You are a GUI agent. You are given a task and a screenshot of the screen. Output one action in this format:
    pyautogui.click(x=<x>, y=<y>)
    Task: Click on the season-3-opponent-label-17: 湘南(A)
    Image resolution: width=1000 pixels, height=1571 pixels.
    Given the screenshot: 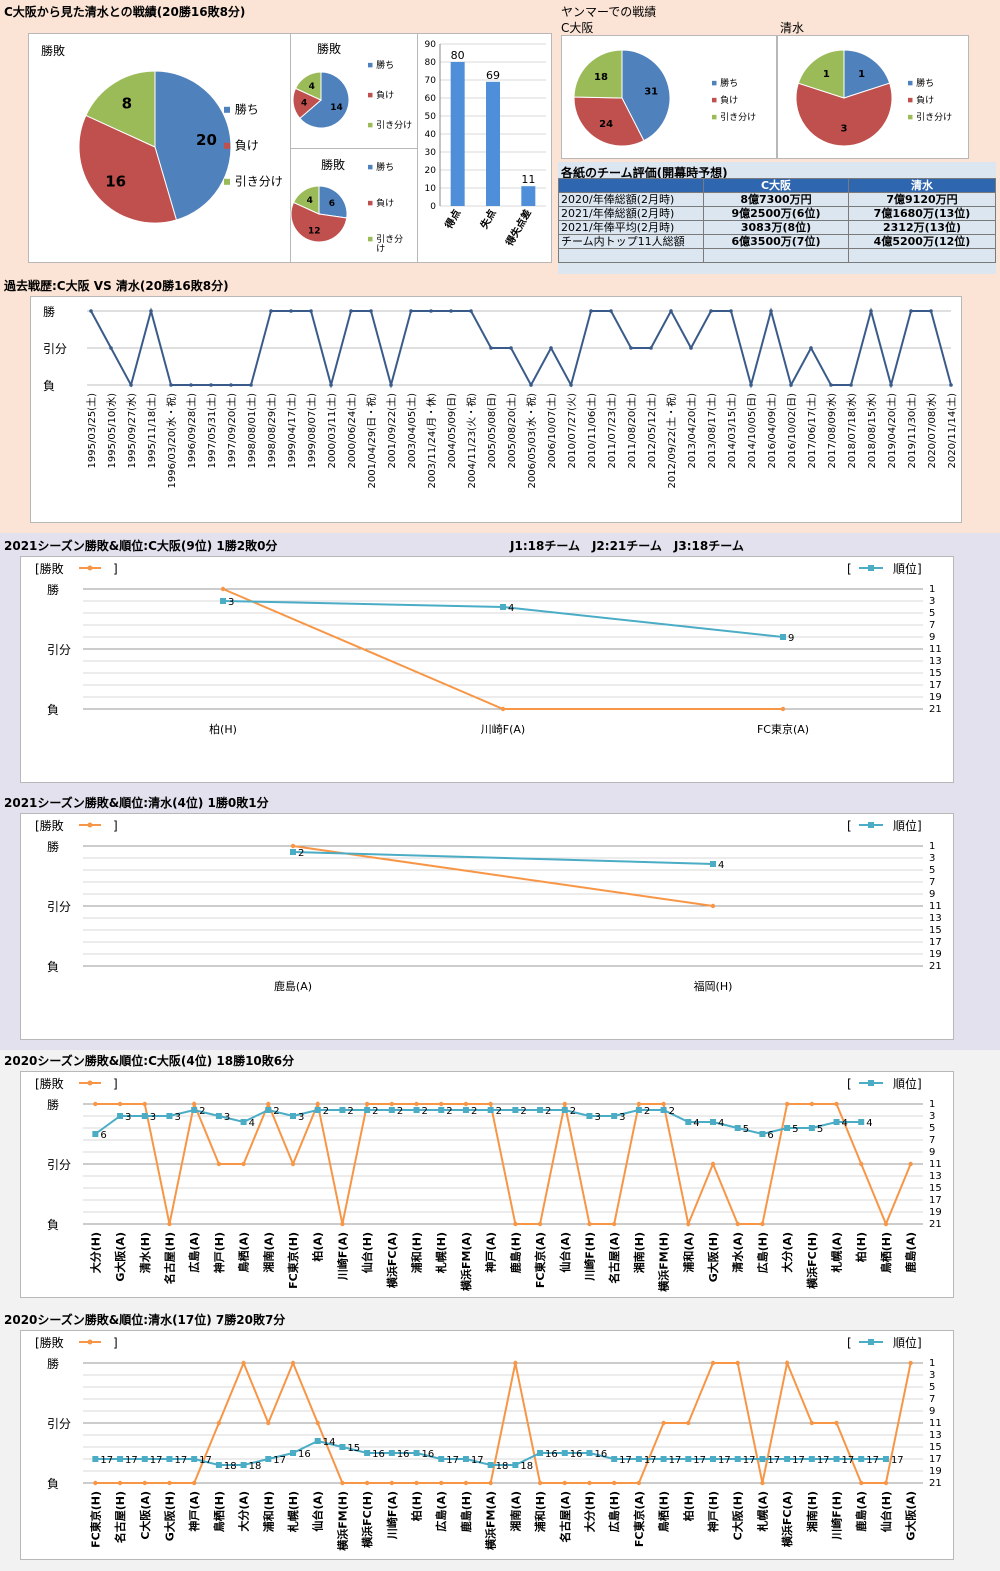 What is the action you would take?
    pyautogui.click(x=515, y=1511)
    